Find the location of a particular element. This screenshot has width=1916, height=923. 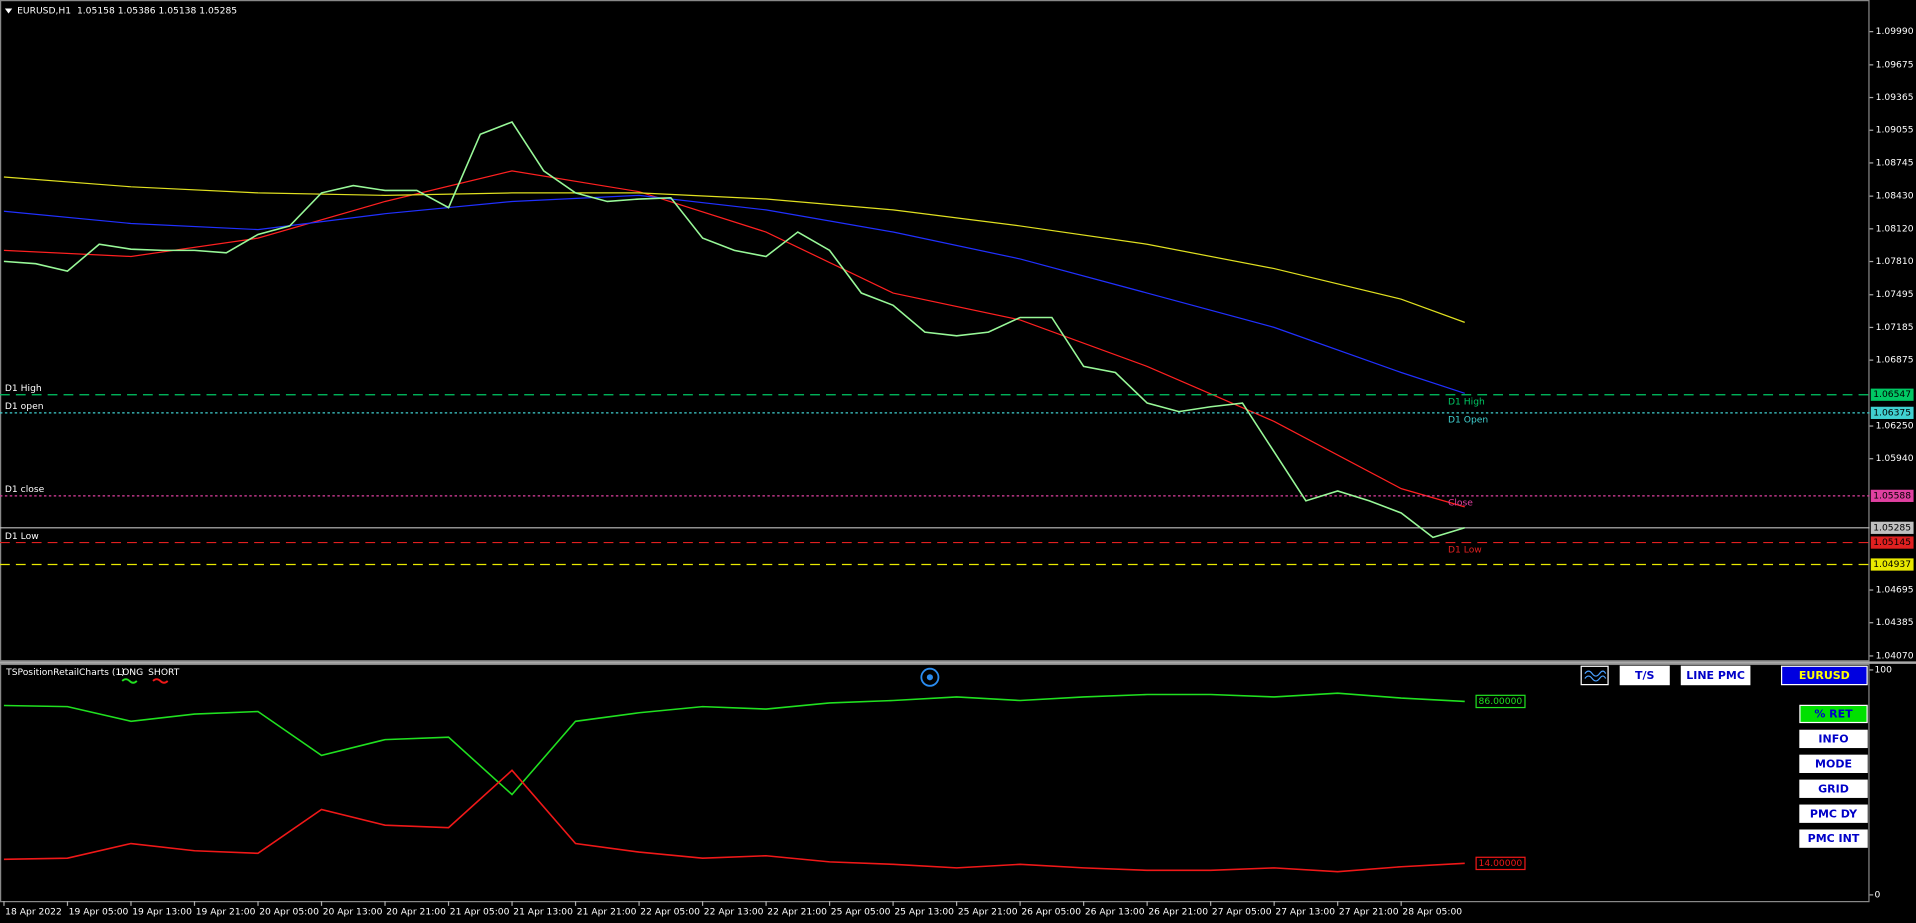

button-label: MODE is located at coordinates (1833, 763).